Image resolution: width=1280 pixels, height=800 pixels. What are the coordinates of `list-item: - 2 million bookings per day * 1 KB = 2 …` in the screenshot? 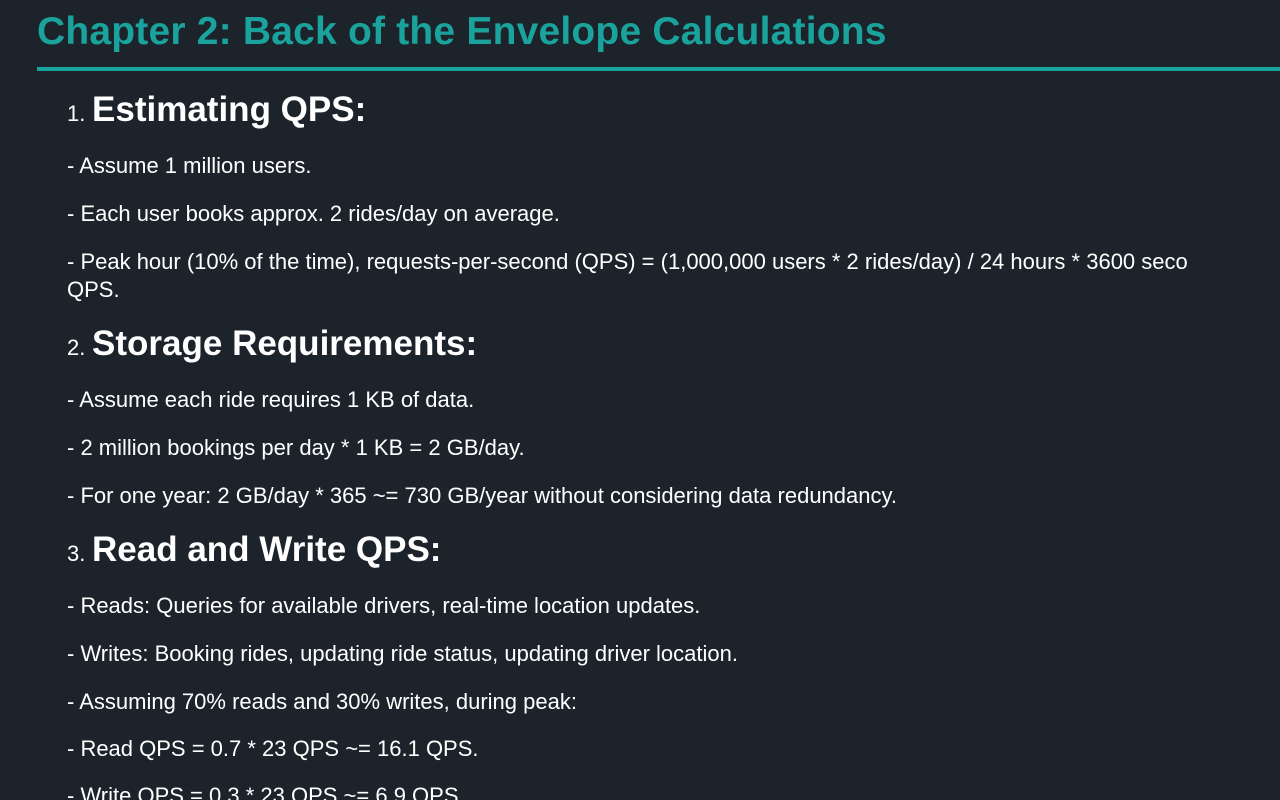 It's located at (296, 447).